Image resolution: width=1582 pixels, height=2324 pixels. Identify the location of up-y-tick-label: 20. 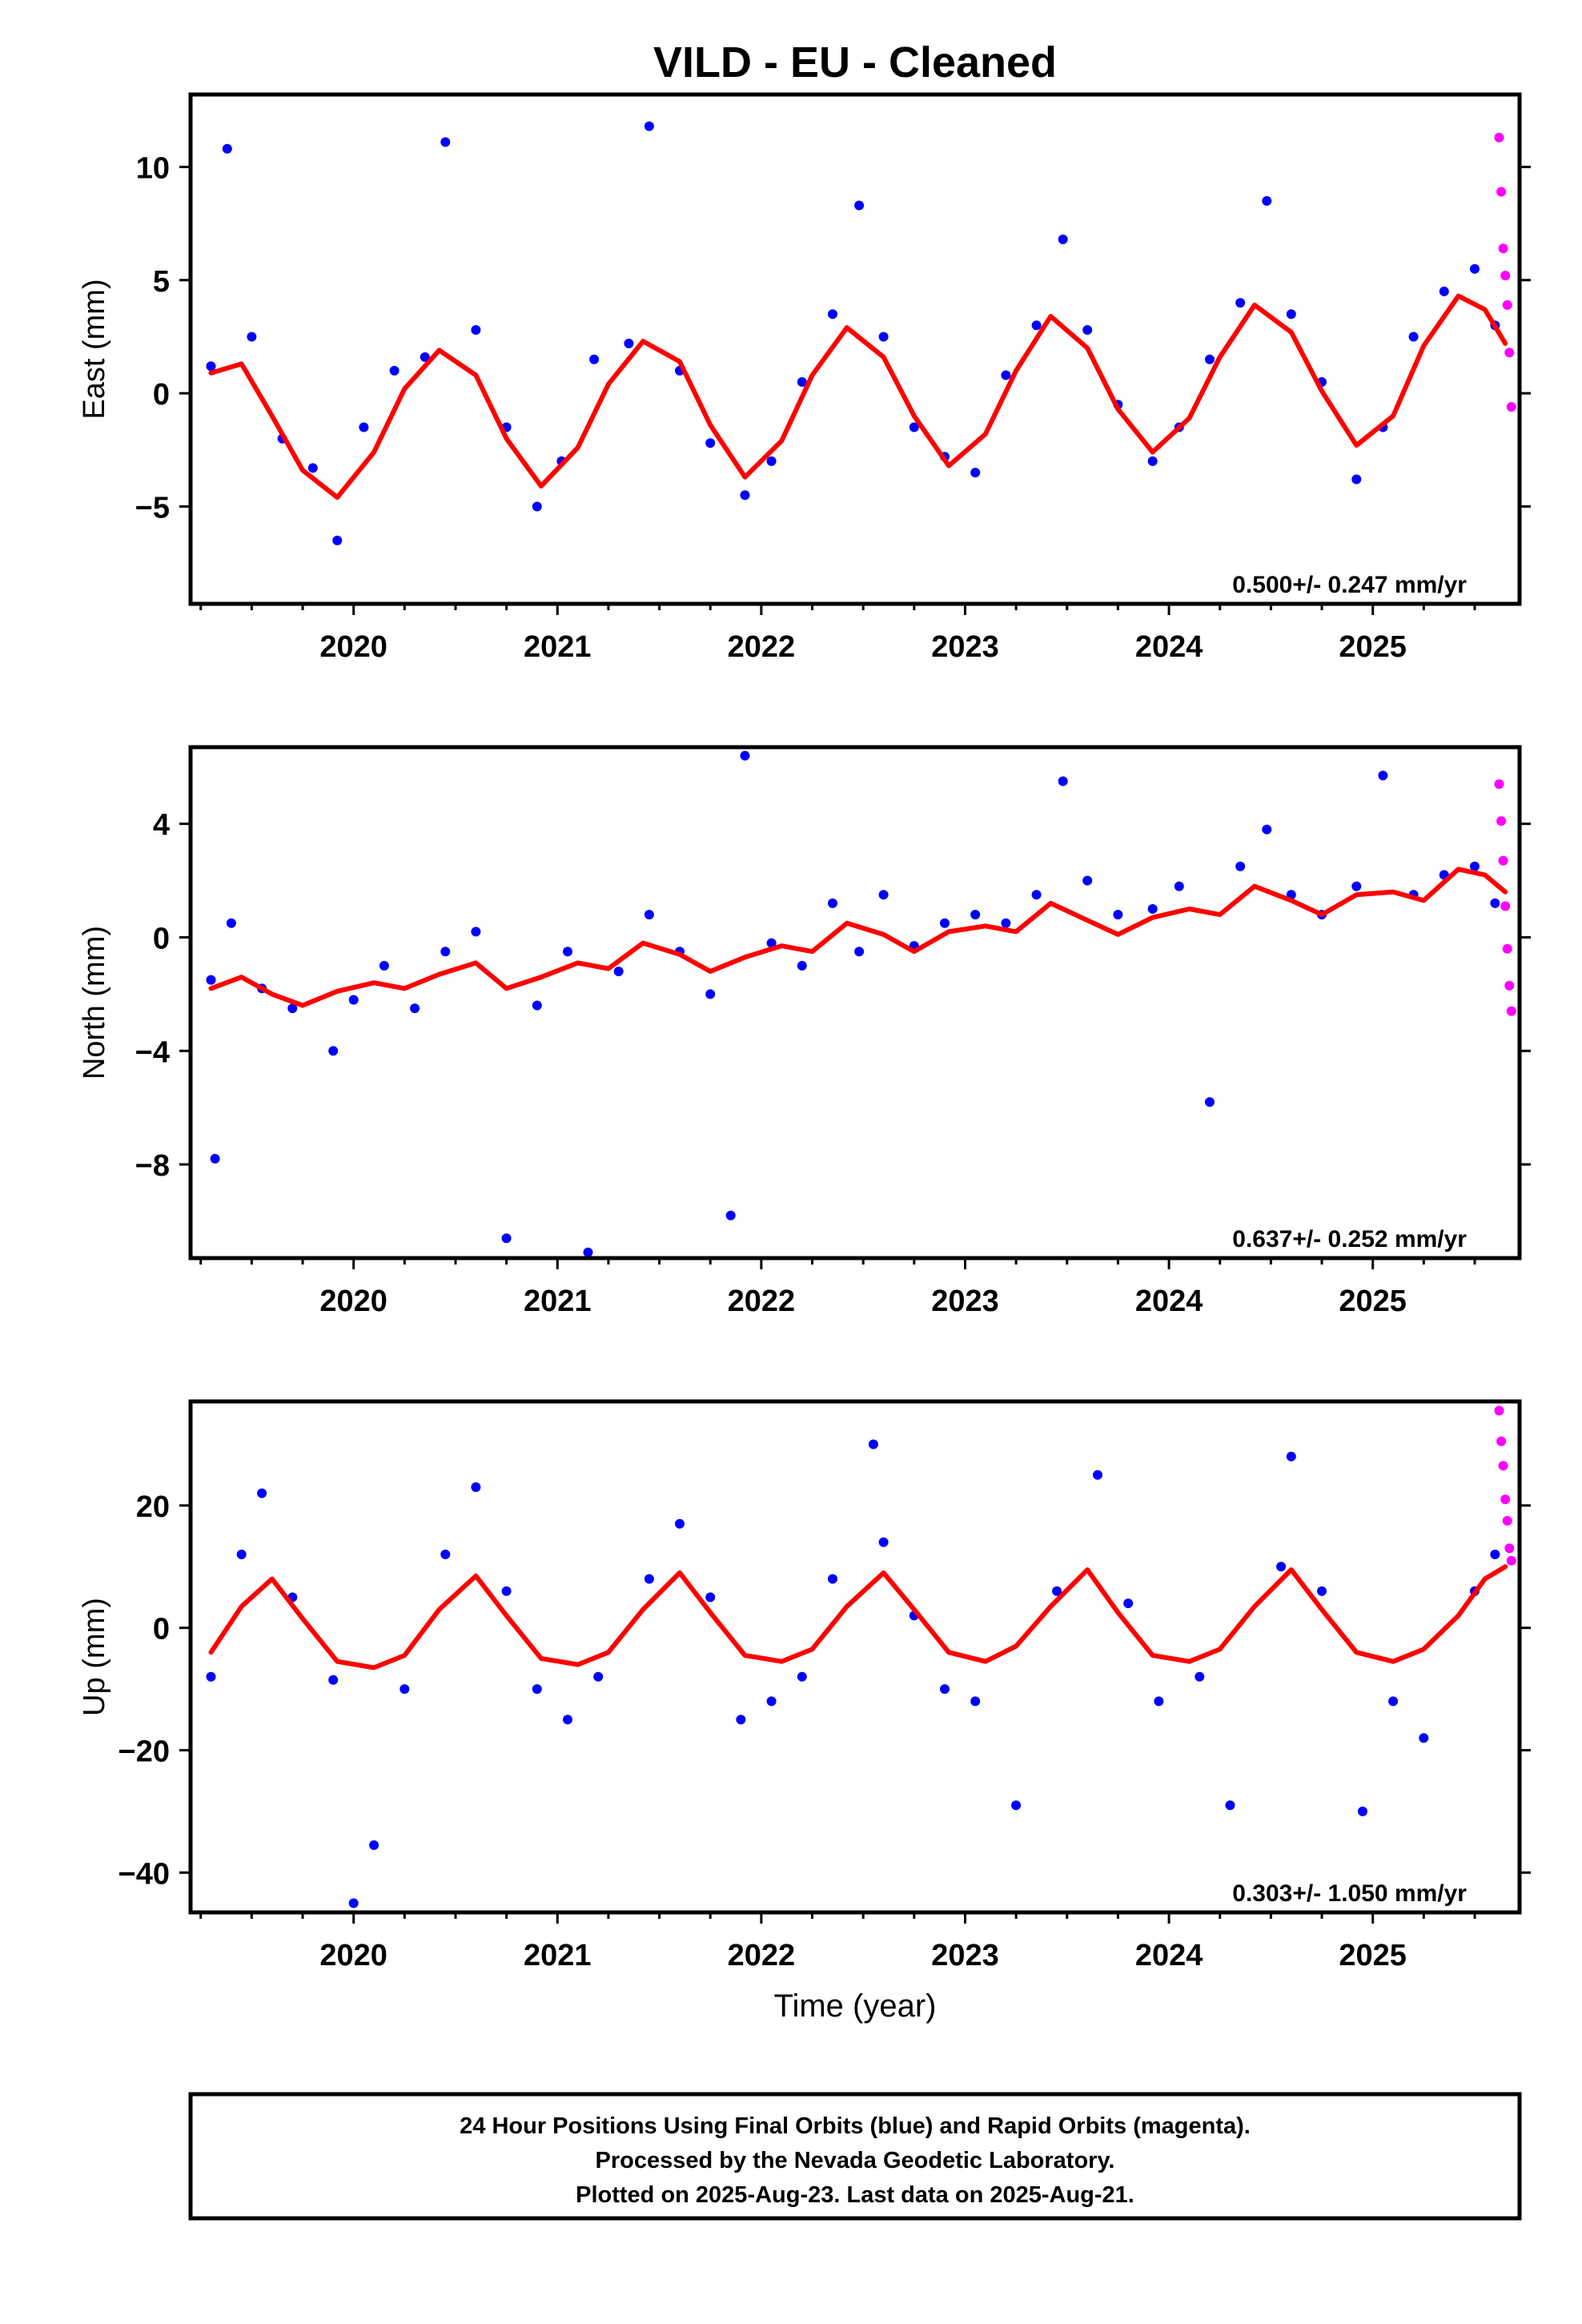
(153, 1507).